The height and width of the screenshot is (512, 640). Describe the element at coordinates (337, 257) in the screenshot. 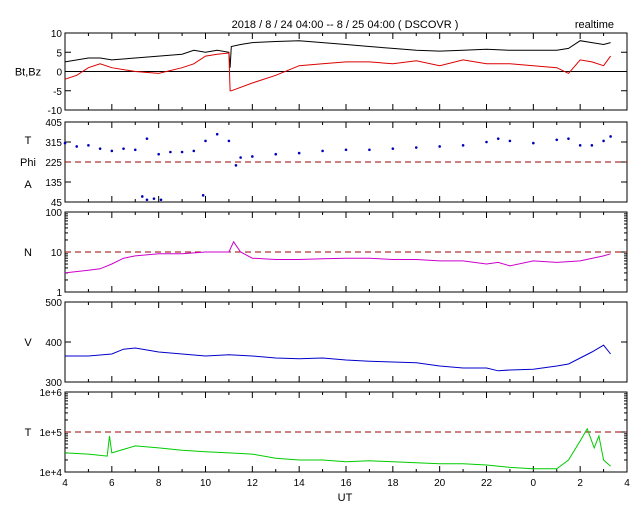

I see `series-line-n` at that location.